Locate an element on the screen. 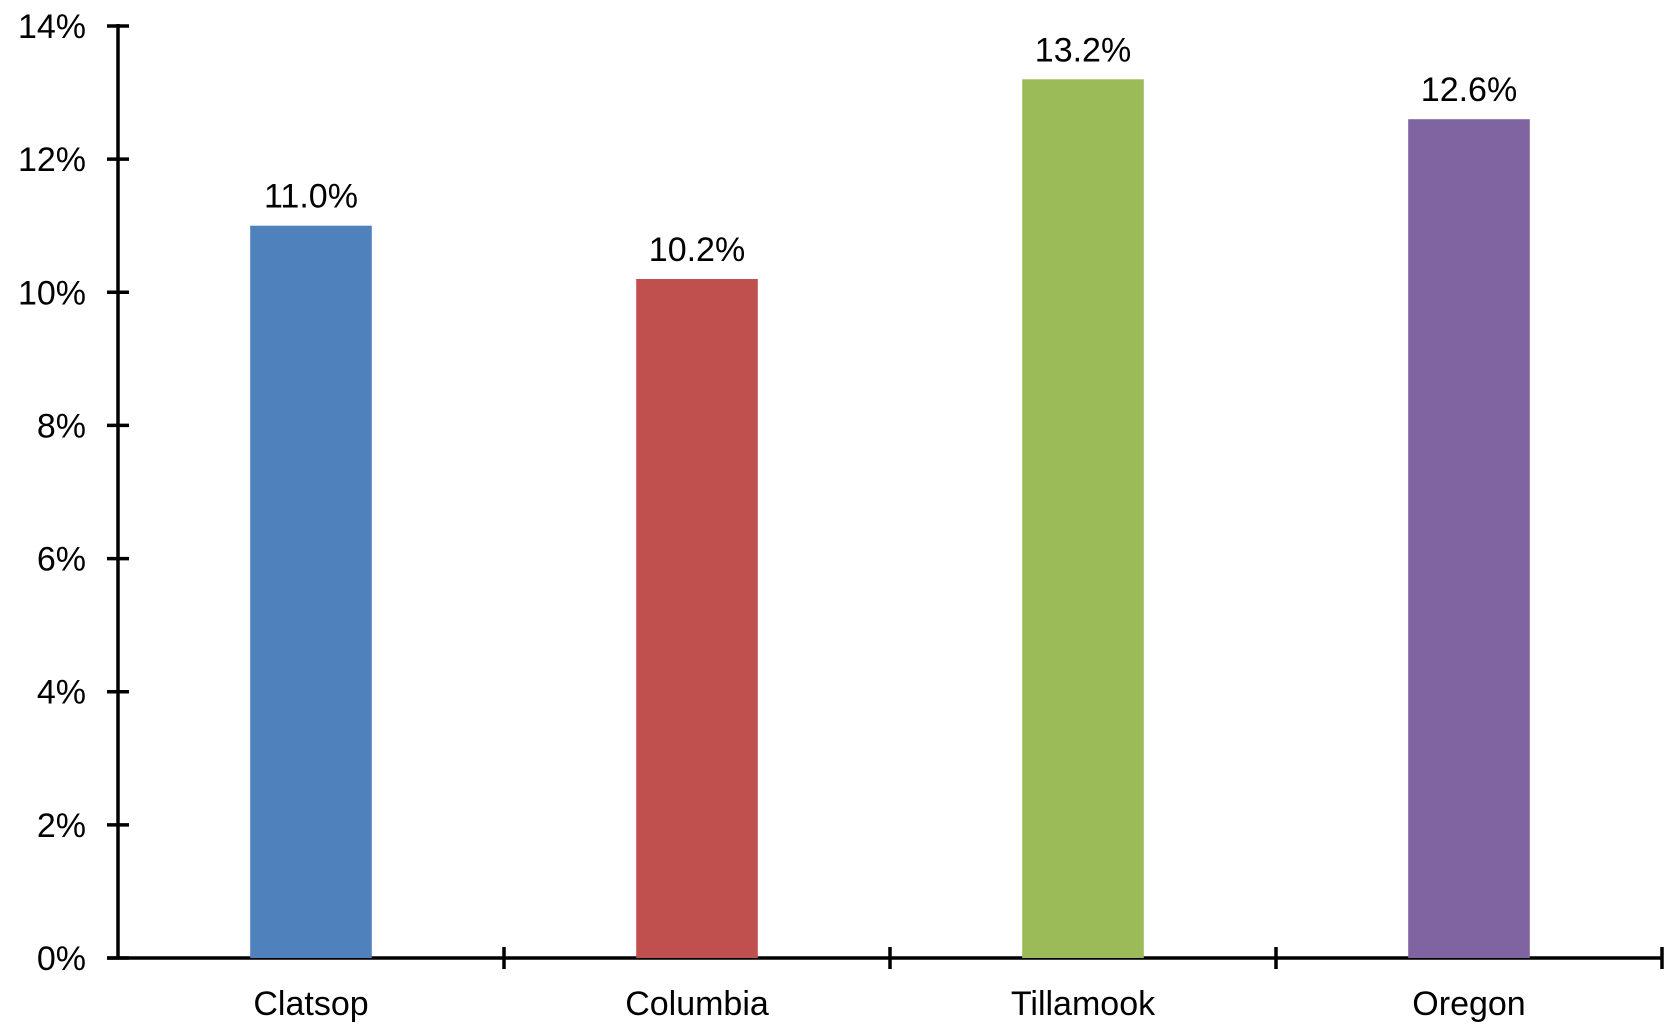 The width and height of the screenshot is (1671, 1029). y-tick-label: 14% is located at coordinates (52, 27).